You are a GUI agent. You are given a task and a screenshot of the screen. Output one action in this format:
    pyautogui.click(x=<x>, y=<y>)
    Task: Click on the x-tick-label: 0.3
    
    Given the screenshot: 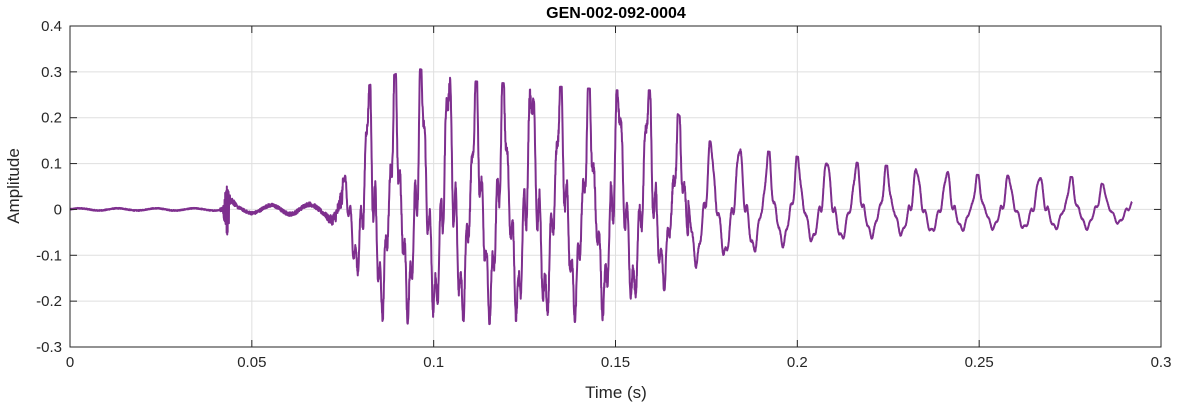 What is the action you would take?
    pyautogui.click(x=1161, y=362)
    